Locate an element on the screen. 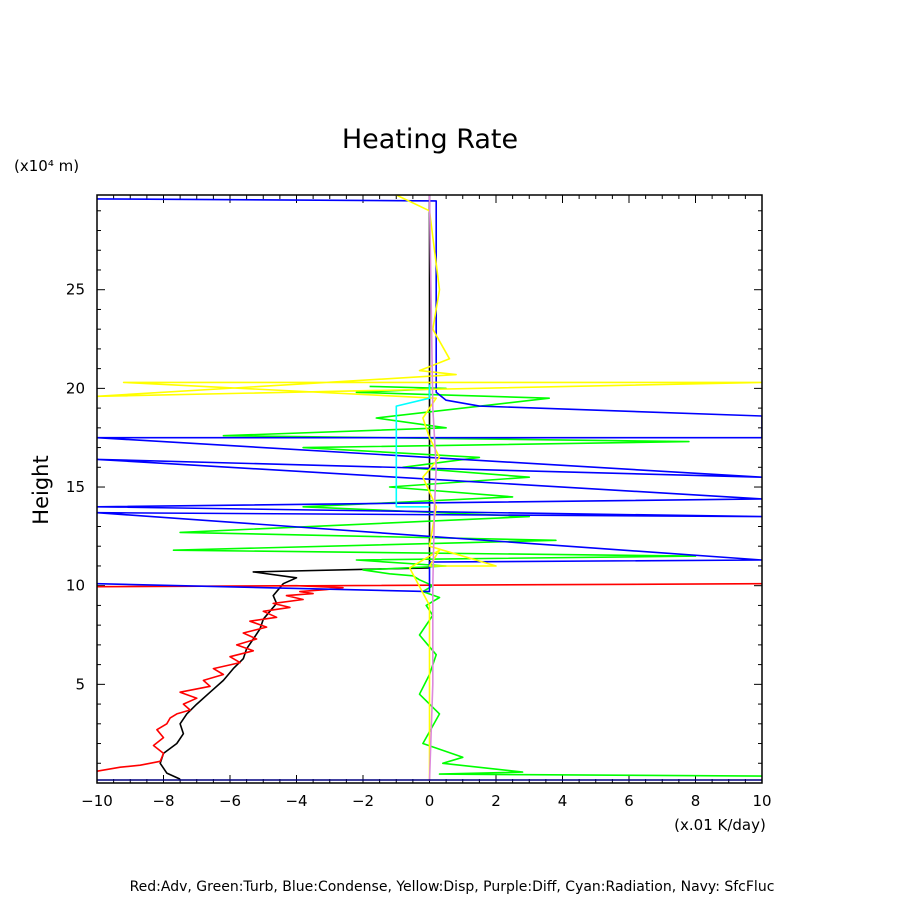 This screenshot has width=904, height=904. x-tick-label: 8 is located at coordinates (696, 801).